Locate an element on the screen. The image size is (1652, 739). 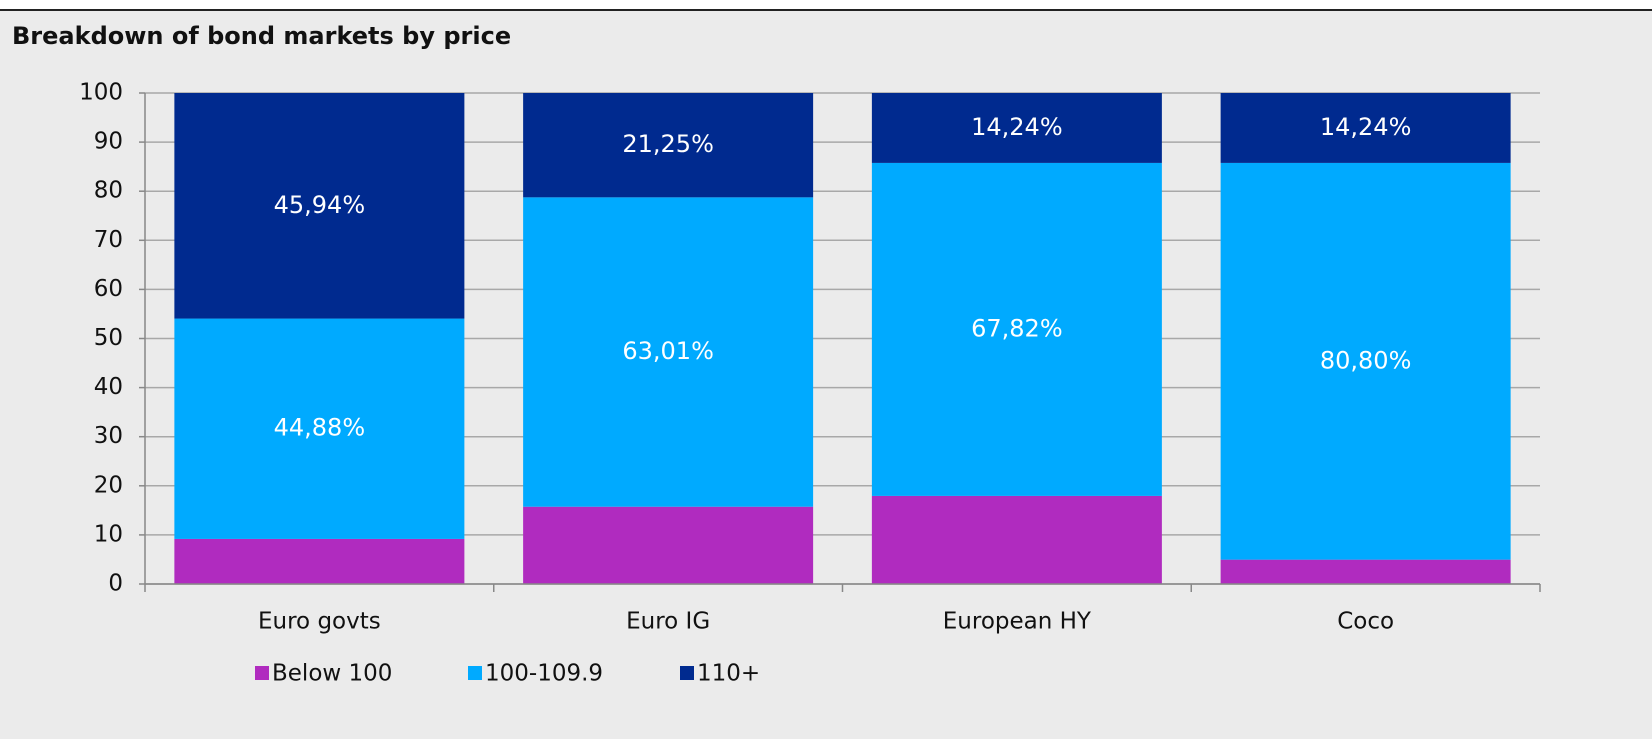
value-label: 67,82% is located at coordinates (1017, 328).